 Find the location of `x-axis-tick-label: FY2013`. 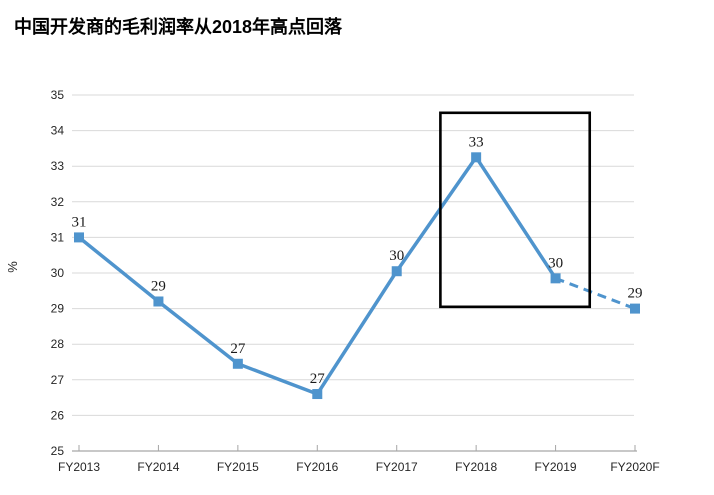

x-axis-tick-label: FY2013 is located at coordinates (79, 467).